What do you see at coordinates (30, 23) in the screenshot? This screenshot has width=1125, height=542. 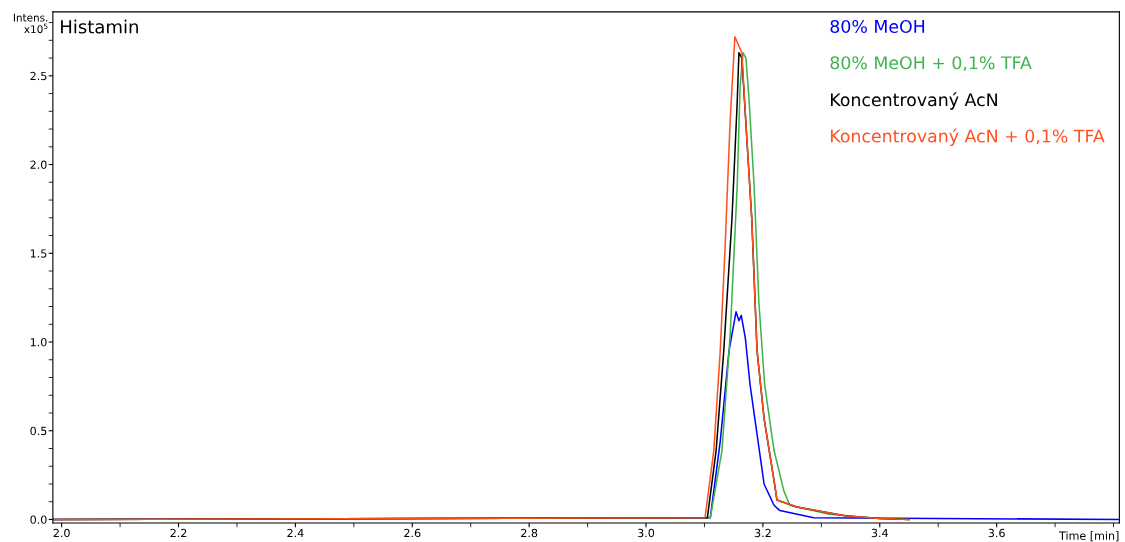 I see `y-axis-title: Intens. x10$^{5}$` at bounding box center [30, 23].